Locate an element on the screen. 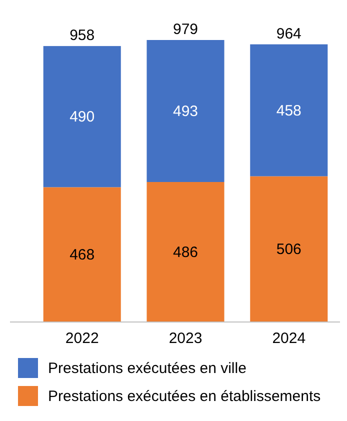 Image resolution: width=347 pixels, height=421 pixels. x-tick-label: 2023 is located at coordinates (185, 338).